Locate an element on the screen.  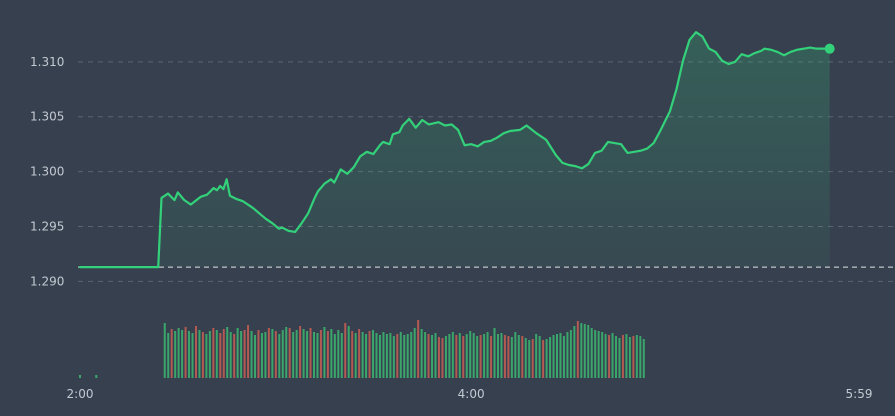
x-tick-label: 4:00 is located at coordinates (471, 394).